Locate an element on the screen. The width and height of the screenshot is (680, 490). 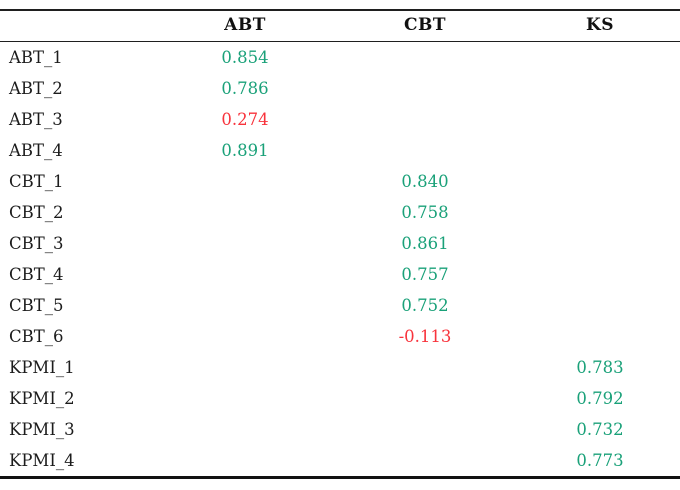
loading-value: 0.758 is located at coordinates (425, 212).